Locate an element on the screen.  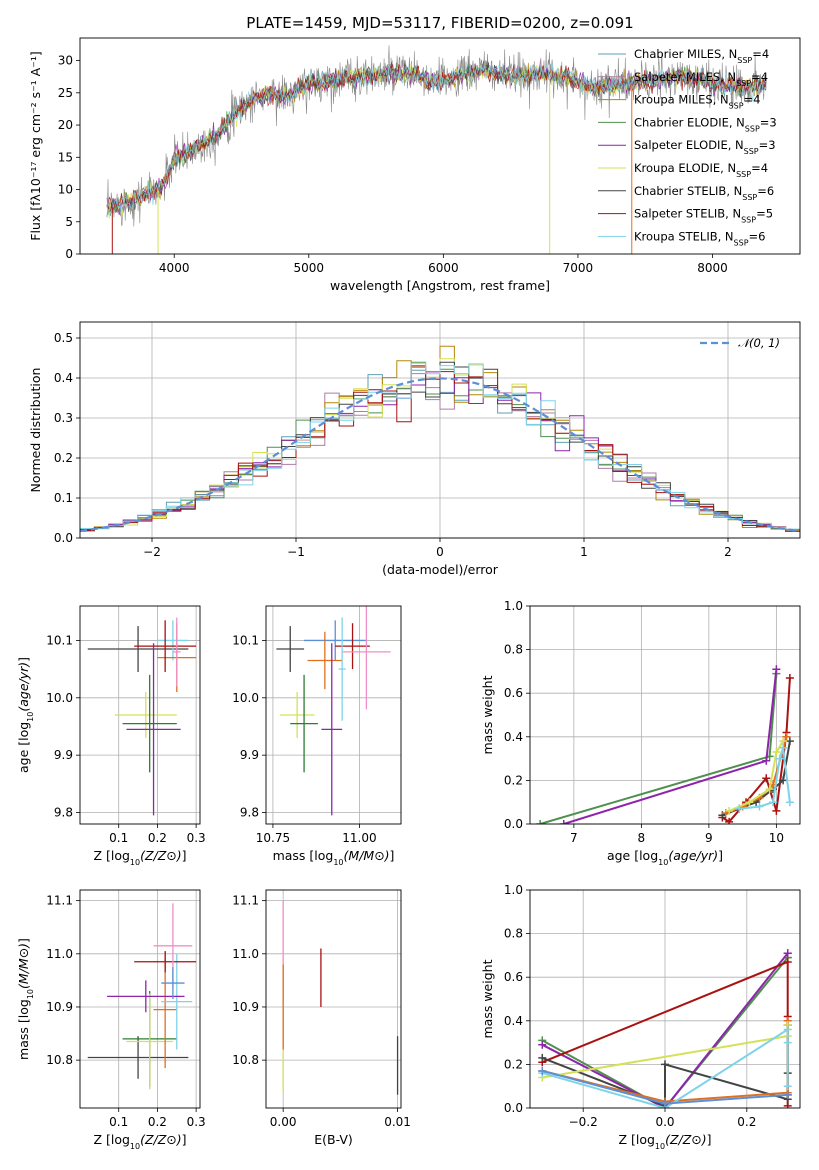
x-tick-label: 10 is located at coordinates (776, 838).